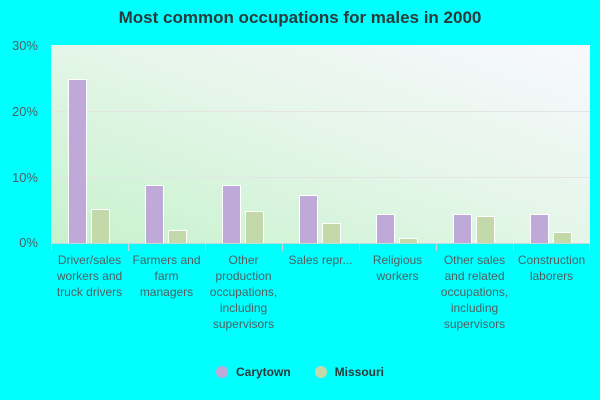 This screenshot has width=600, height=400. Describe the element at coordinates (300, 372) in the screenshot. I see `legend: Carytown Missouri` at that location.